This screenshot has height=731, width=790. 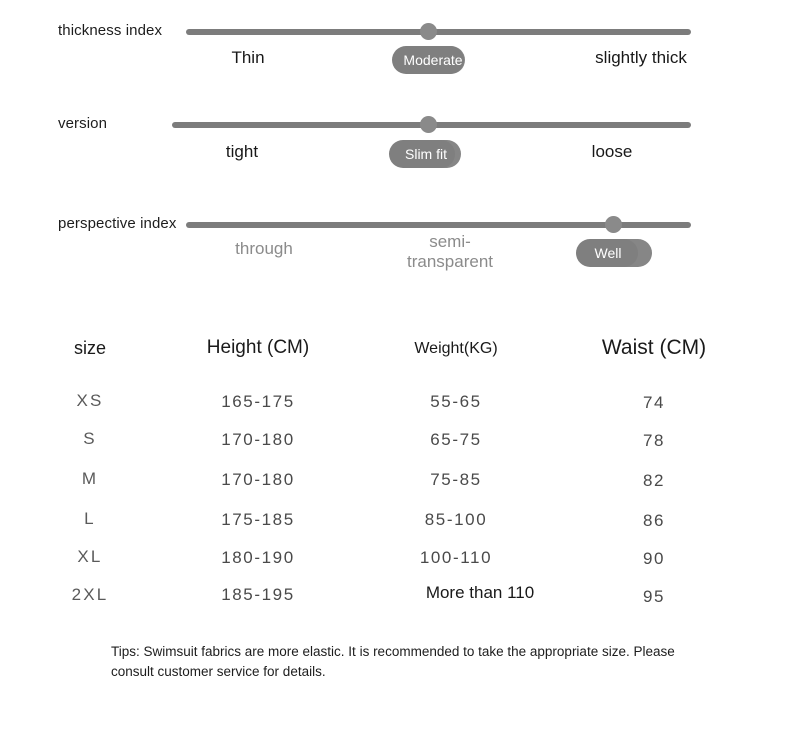 What do you see at coordinates (117, 223) in the screenshot?
I see `slider-label-perspective-index: perspective index` at bounding box center [117, 223].